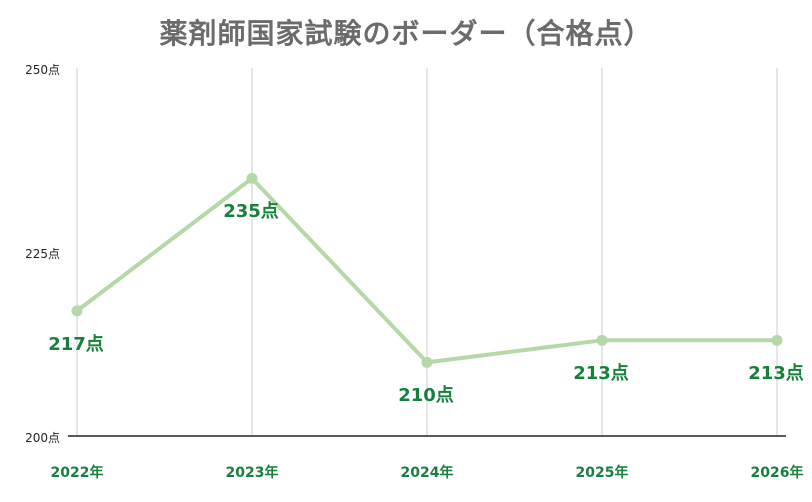 The image size is (812, 502). I want to click on x-tick-label: 2025年, so click(602, 473).